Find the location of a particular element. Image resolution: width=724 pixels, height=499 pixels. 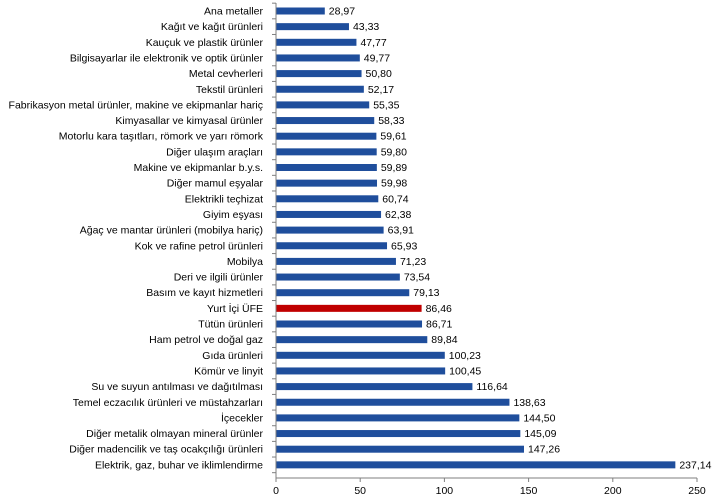

category-label-0: Ana metaller is located at coordinates (233, 12).